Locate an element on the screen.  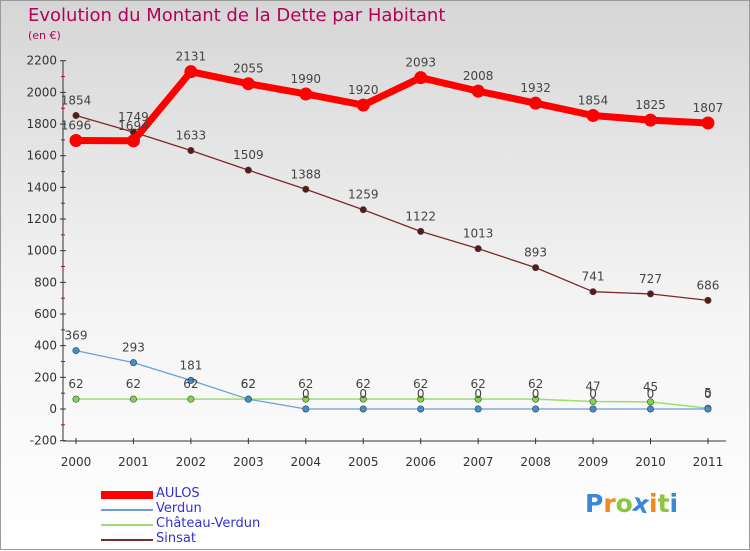
legend-label-verdun: Verdun is located at coordinates (179, 508).